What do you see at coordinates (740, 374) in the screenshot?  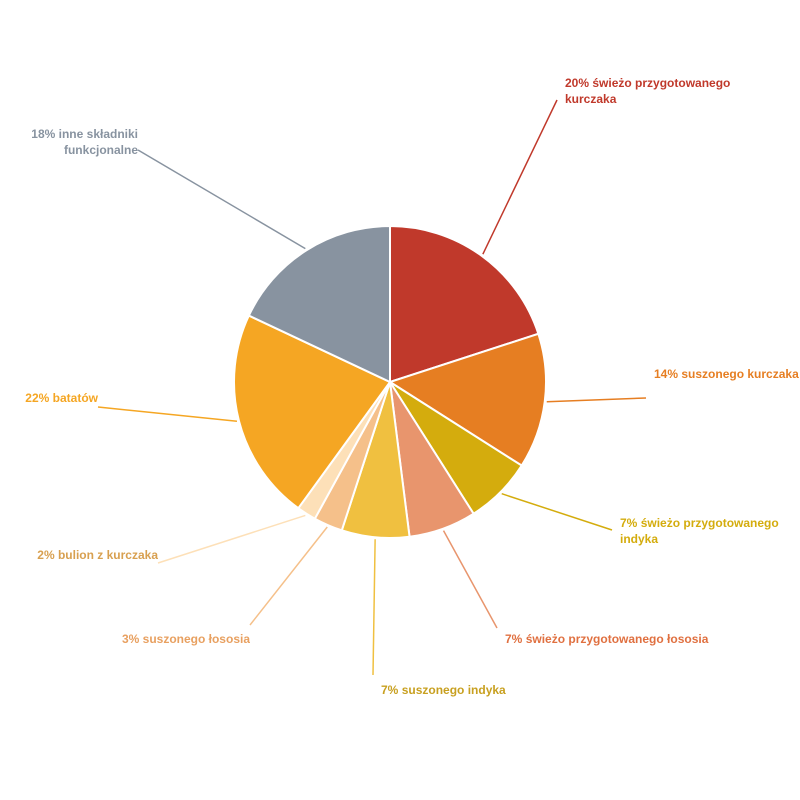 I see `category-label: suszonego kurczaka` at bounding box center [740, 374].